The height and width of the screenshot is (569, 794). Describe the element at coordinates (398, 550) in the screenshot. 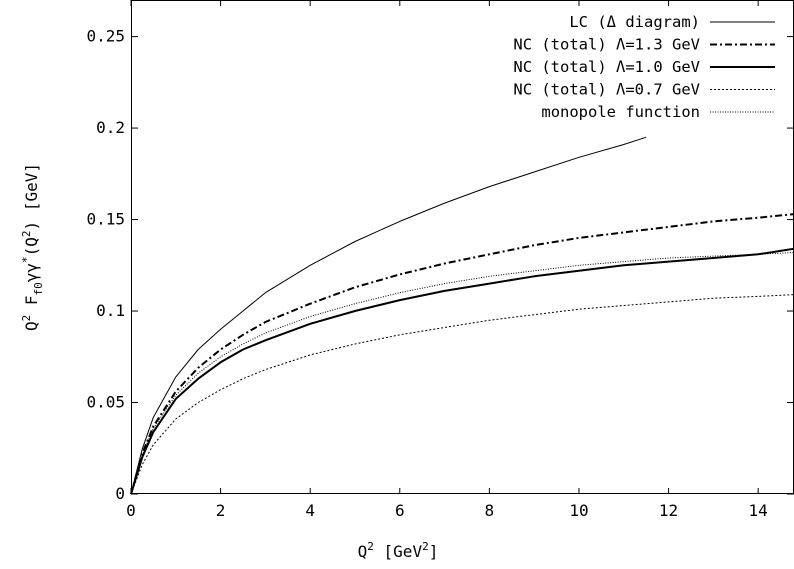

I see `x-axis-label: Q2 [GeV2]` at that location.